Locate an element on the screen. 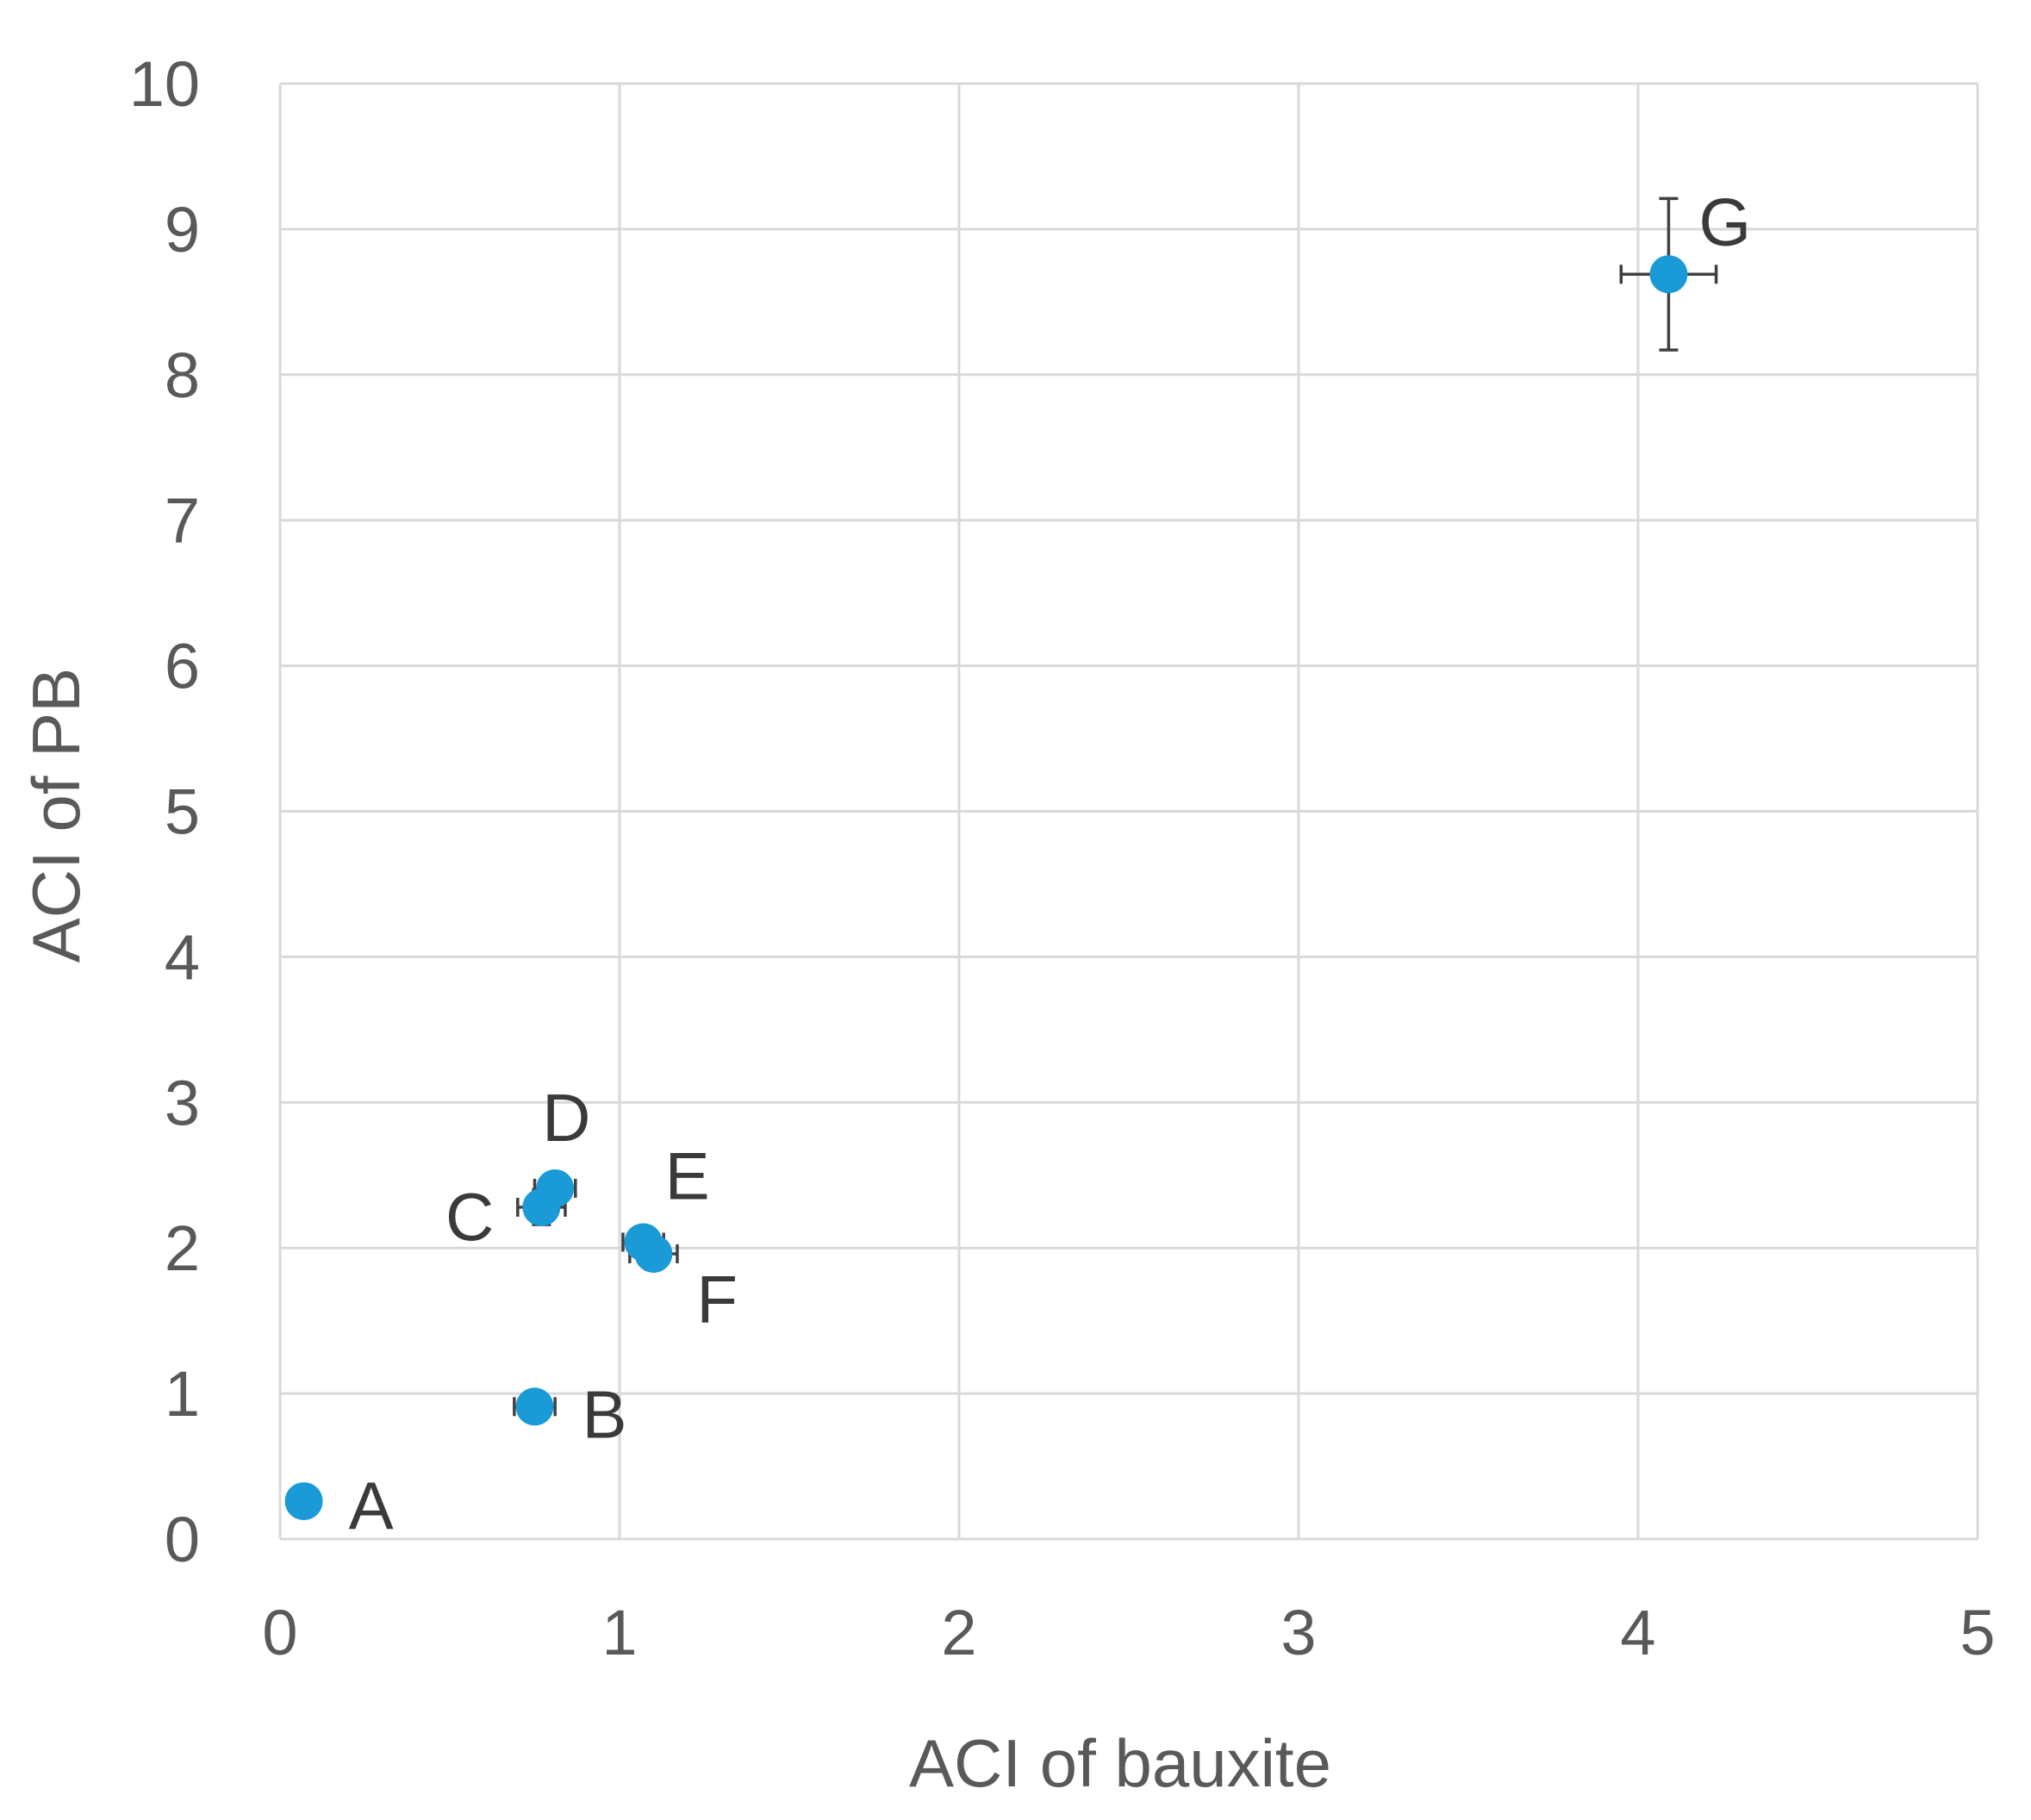 The width and height of the screenshot is (2031, 1820). point-label: D is located at coordinates (566, 1118).